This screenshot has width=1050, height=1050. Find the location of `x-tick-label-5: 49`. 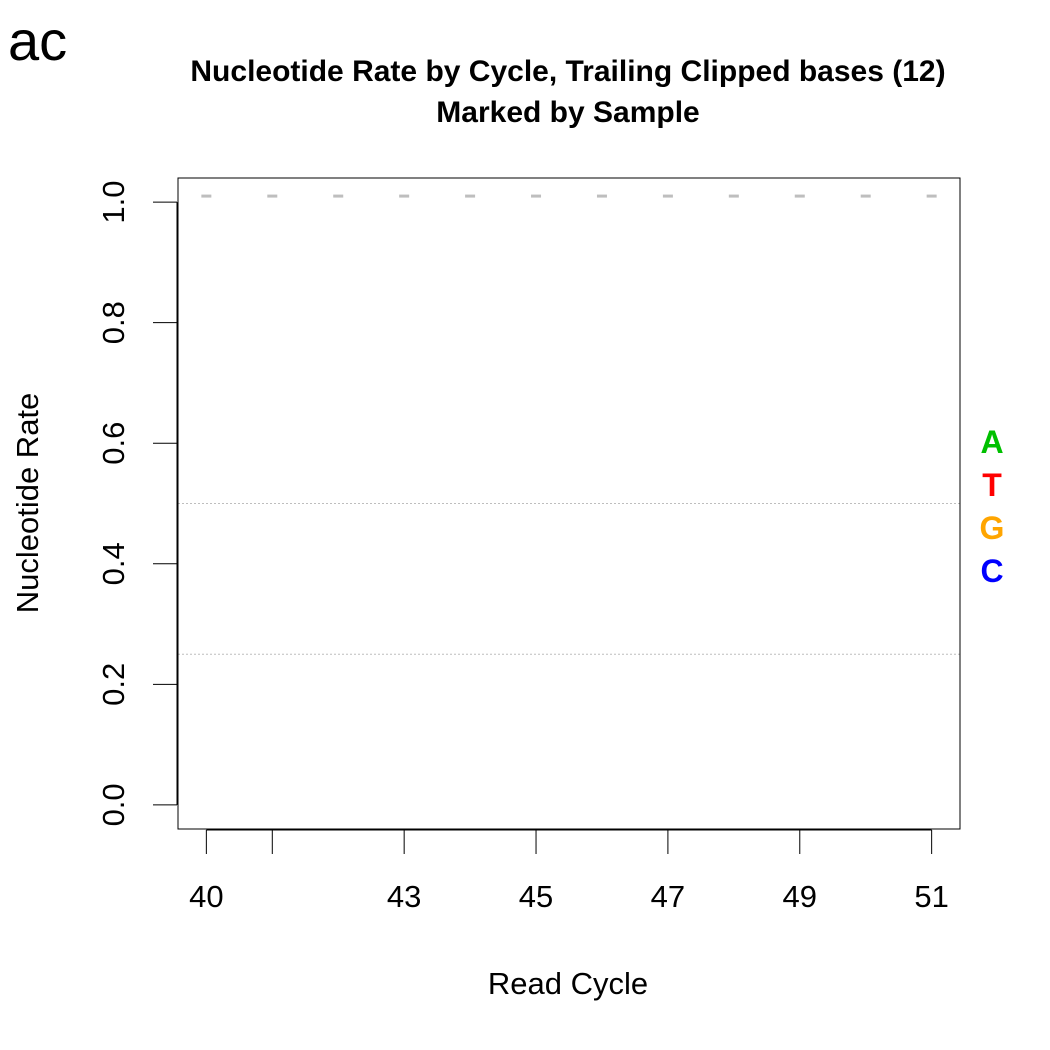

x-tick-label-5: 49 is located at coordinates (800, 896).